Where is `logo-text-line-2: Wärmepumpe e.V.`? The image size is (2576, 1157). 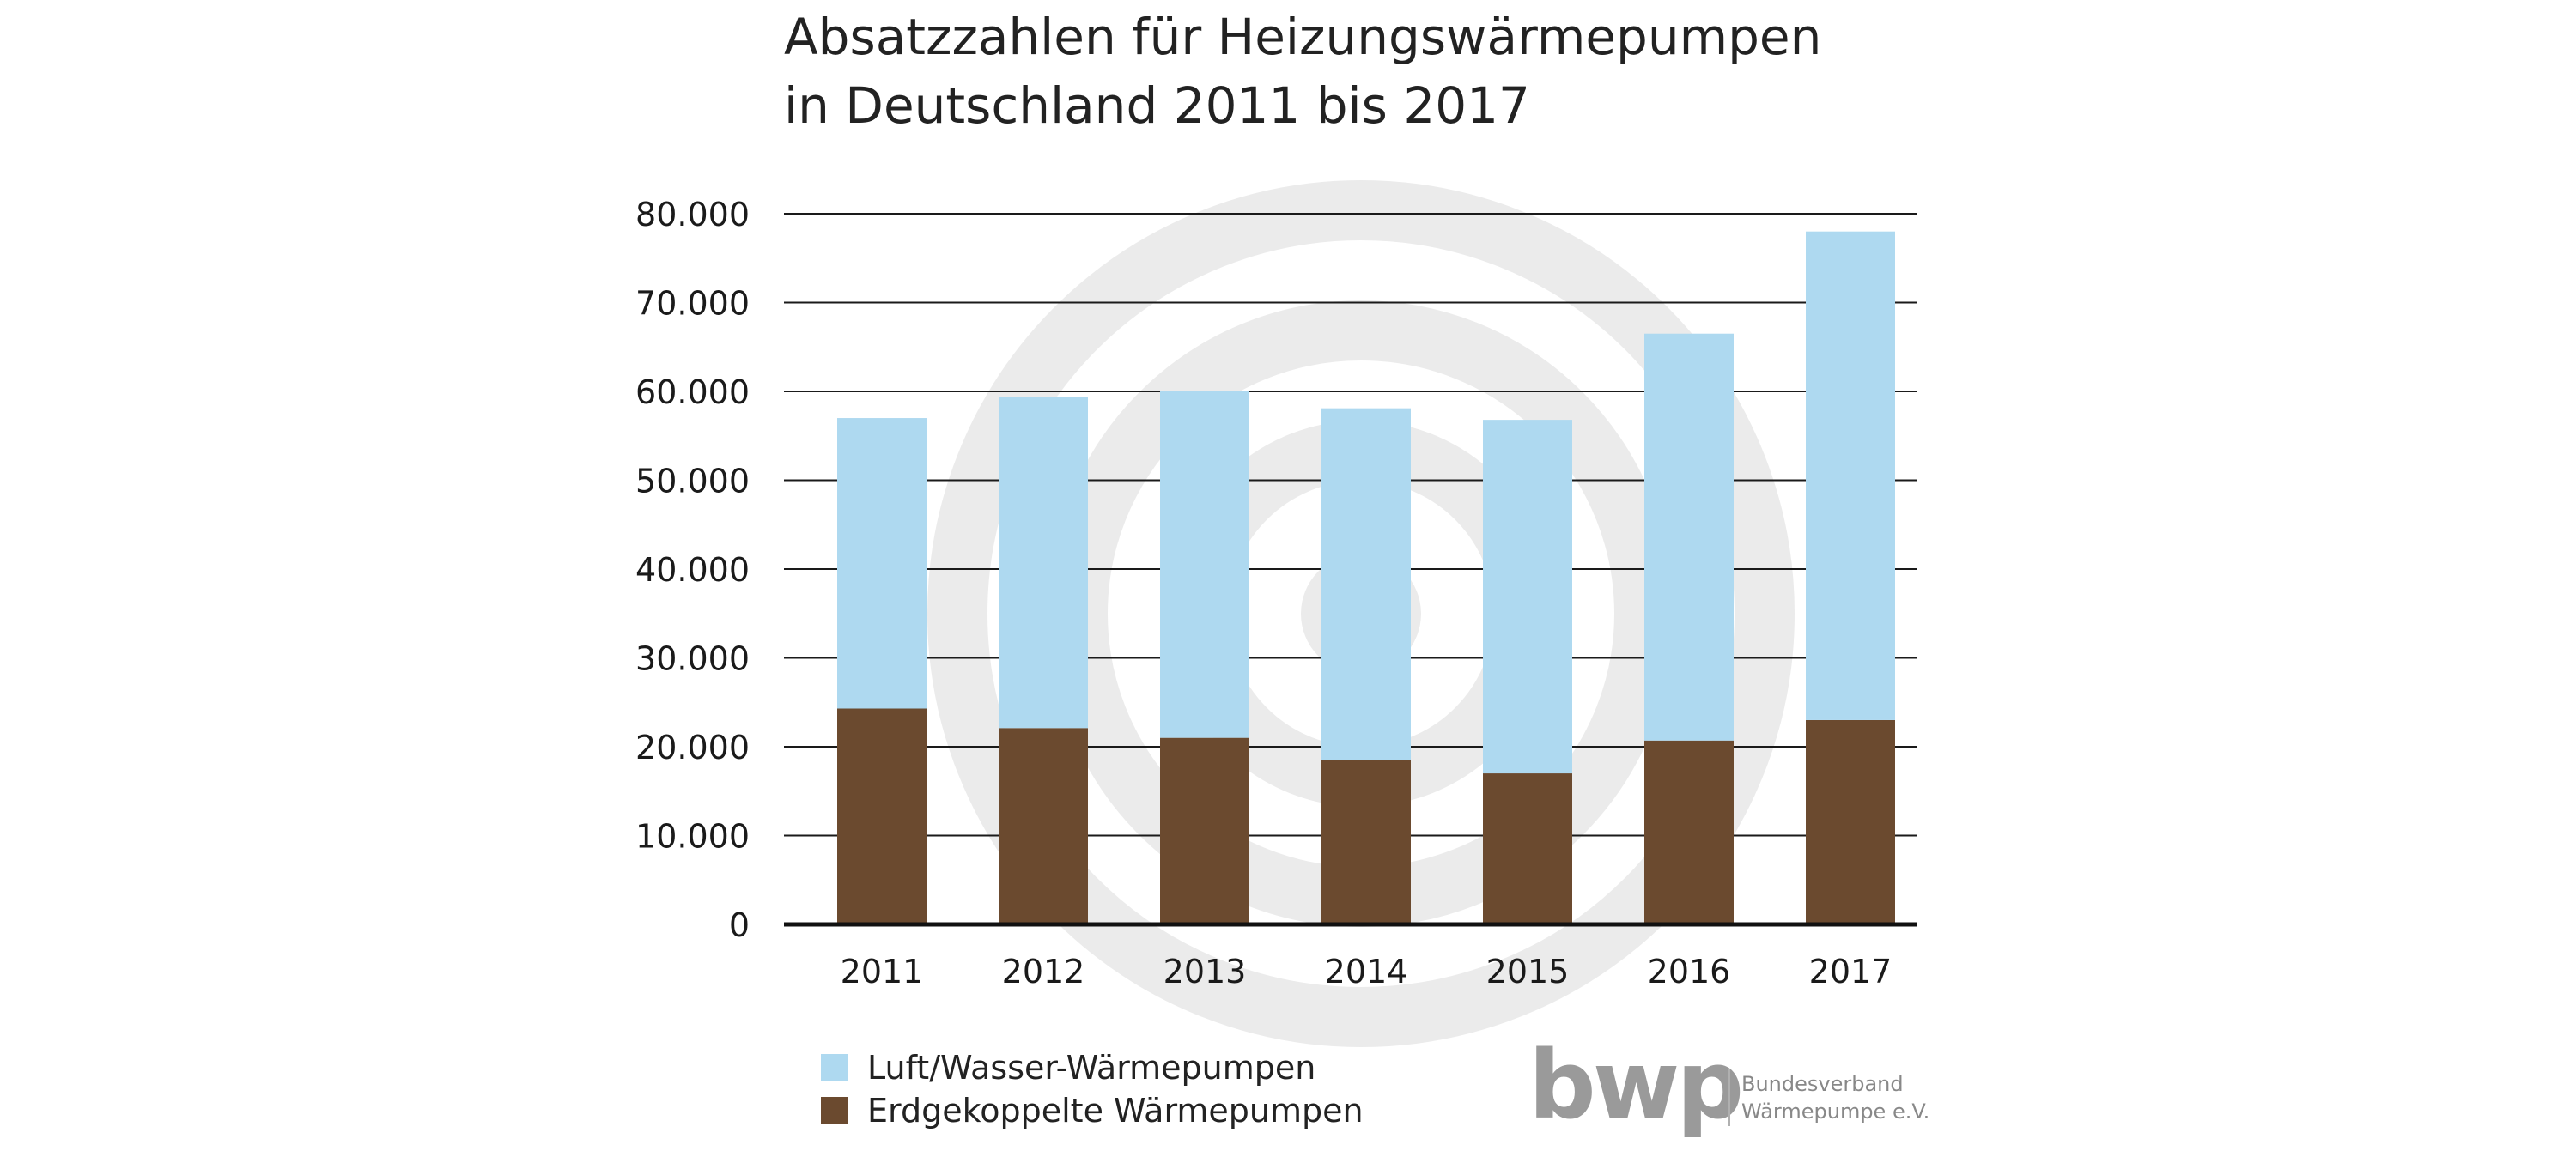
logo-text-line-2: Wärmepumpe e.V. is located at coordinates (1836, 1111).